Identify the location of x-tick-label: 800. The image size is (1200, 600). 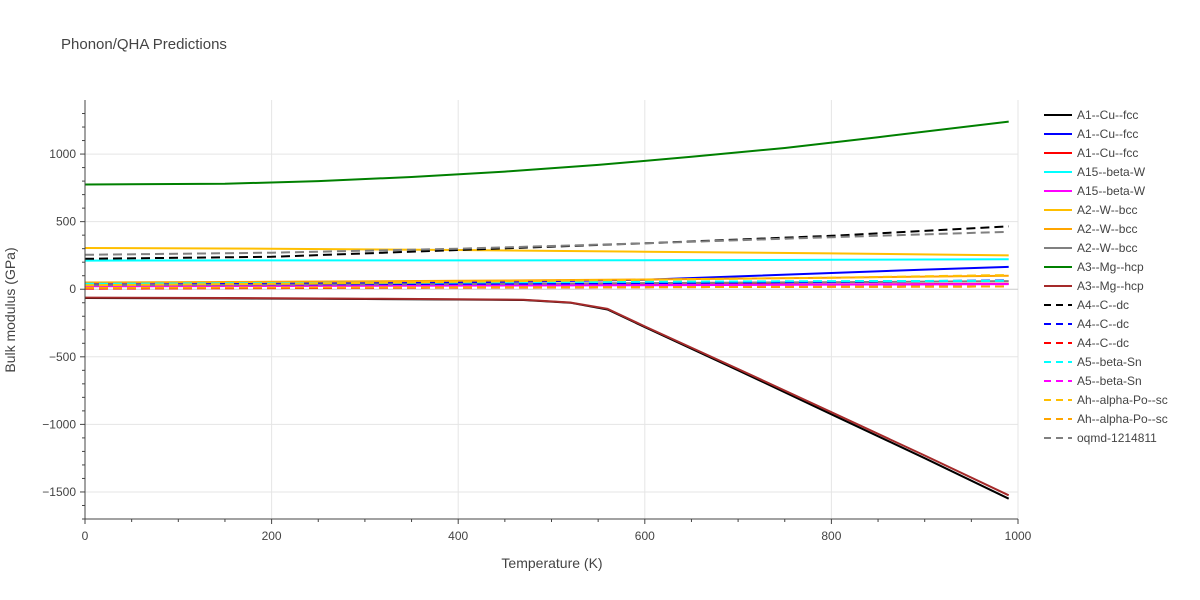
(831, 536).